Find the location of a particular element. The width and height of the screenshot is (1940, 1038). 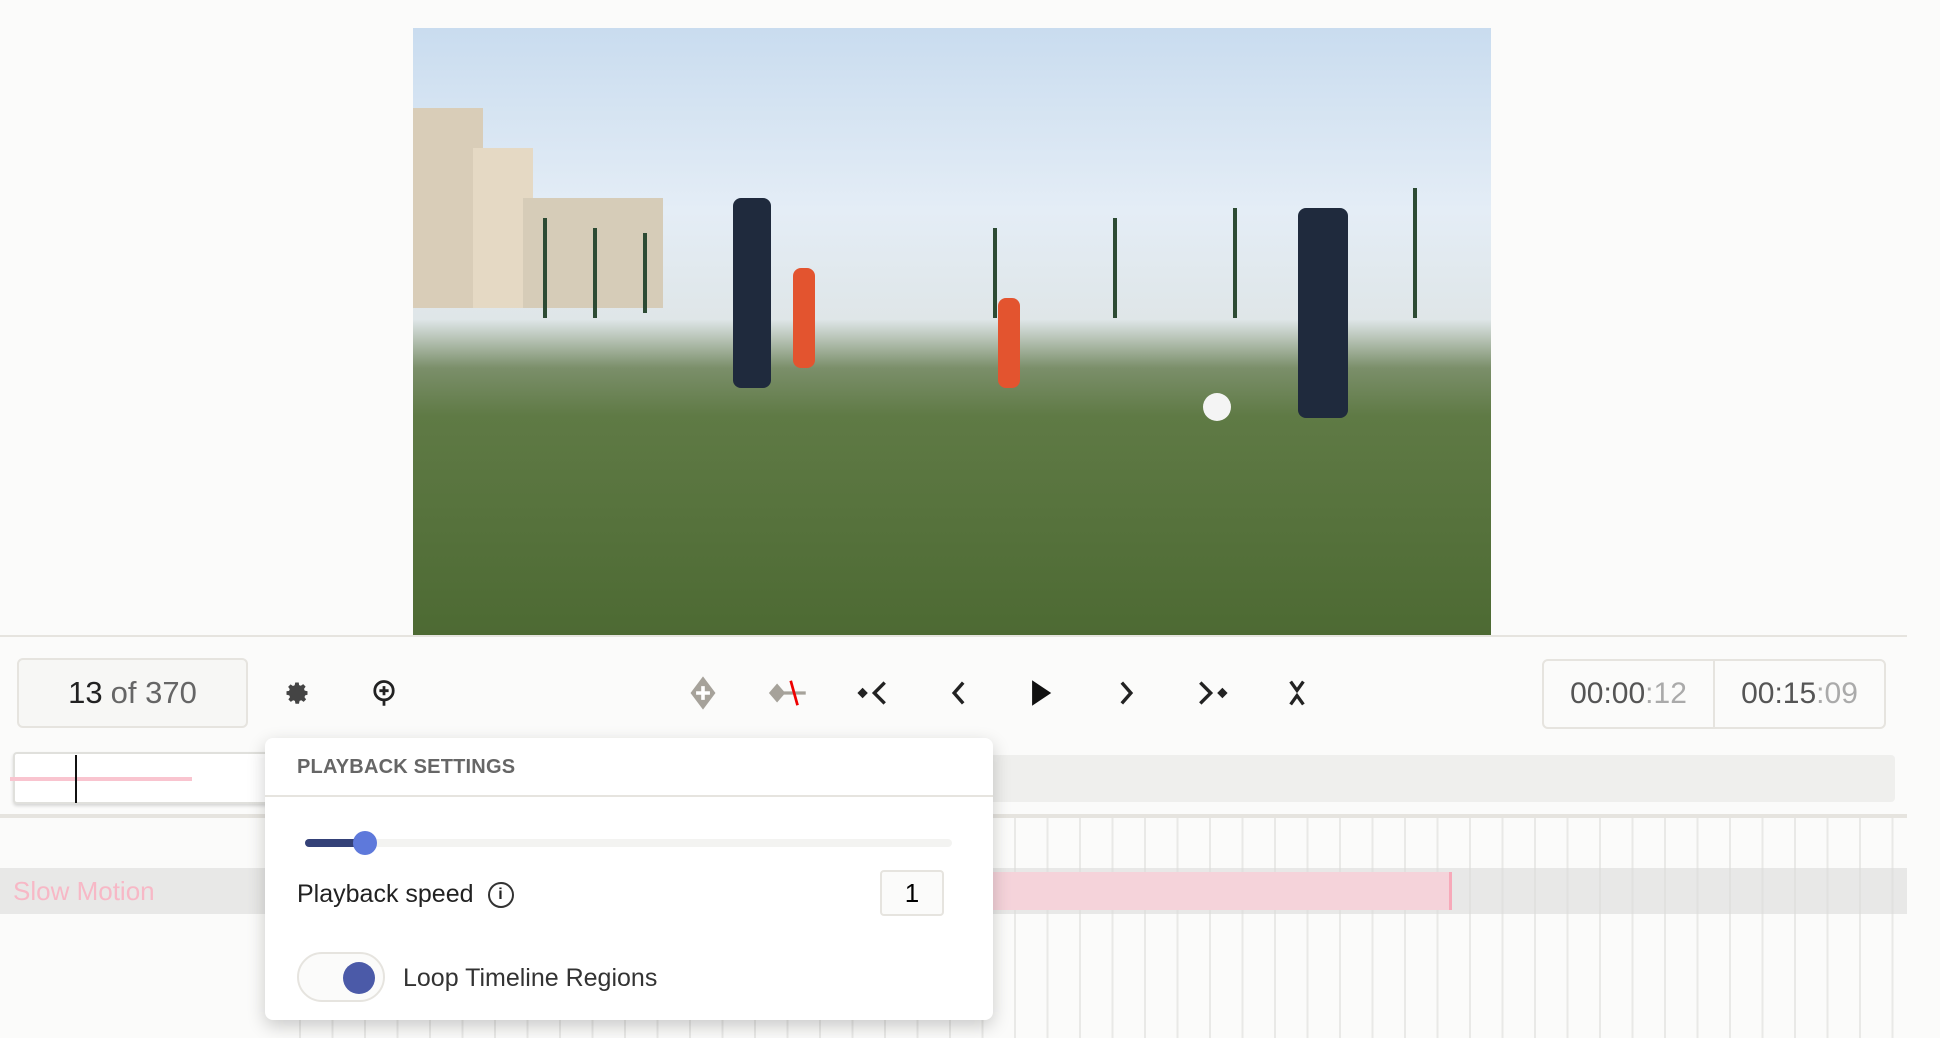

slider-thumb is located at coordinates (364, 843).